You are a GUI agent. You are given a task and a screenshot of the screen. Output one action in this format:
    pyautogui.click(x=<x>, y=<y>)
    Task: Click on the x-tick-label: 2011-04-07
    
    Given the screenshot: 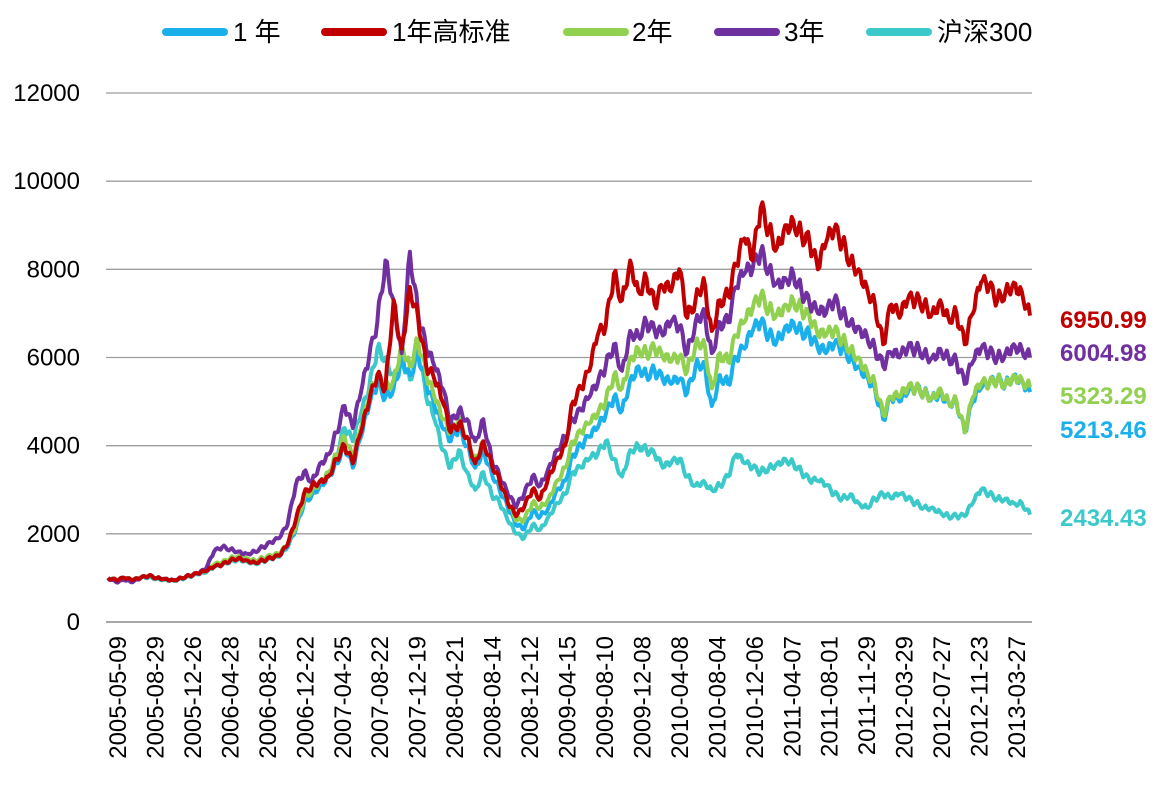 What is the action you would take?
    pyautogui.click(x=792, y=696)
    